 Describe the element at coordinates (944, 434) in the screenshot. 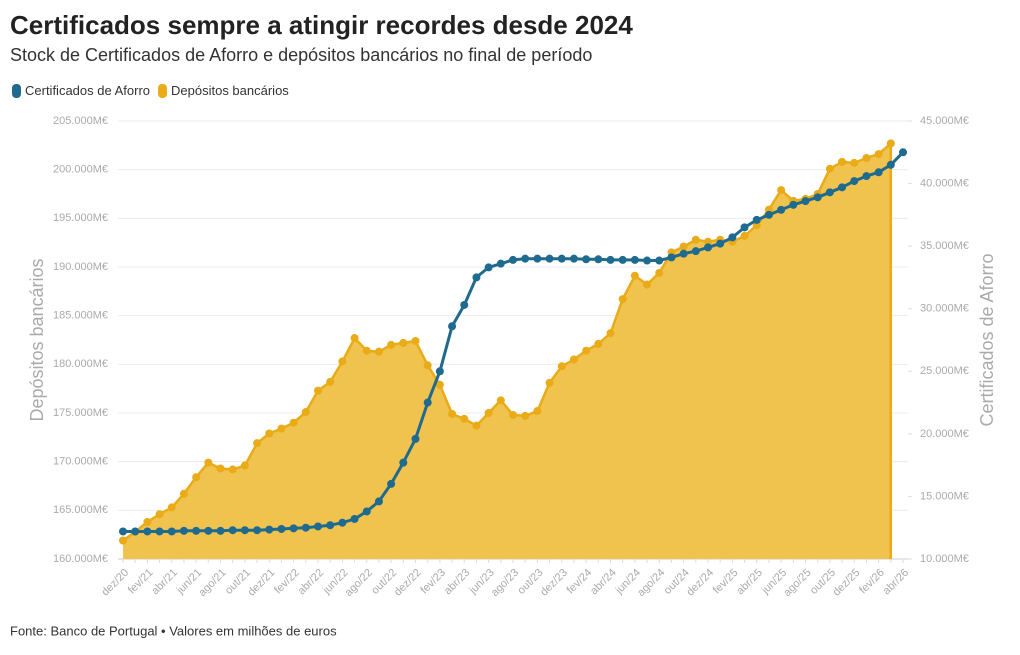

I see `y2-tick-label: 20.000M€` at that location.